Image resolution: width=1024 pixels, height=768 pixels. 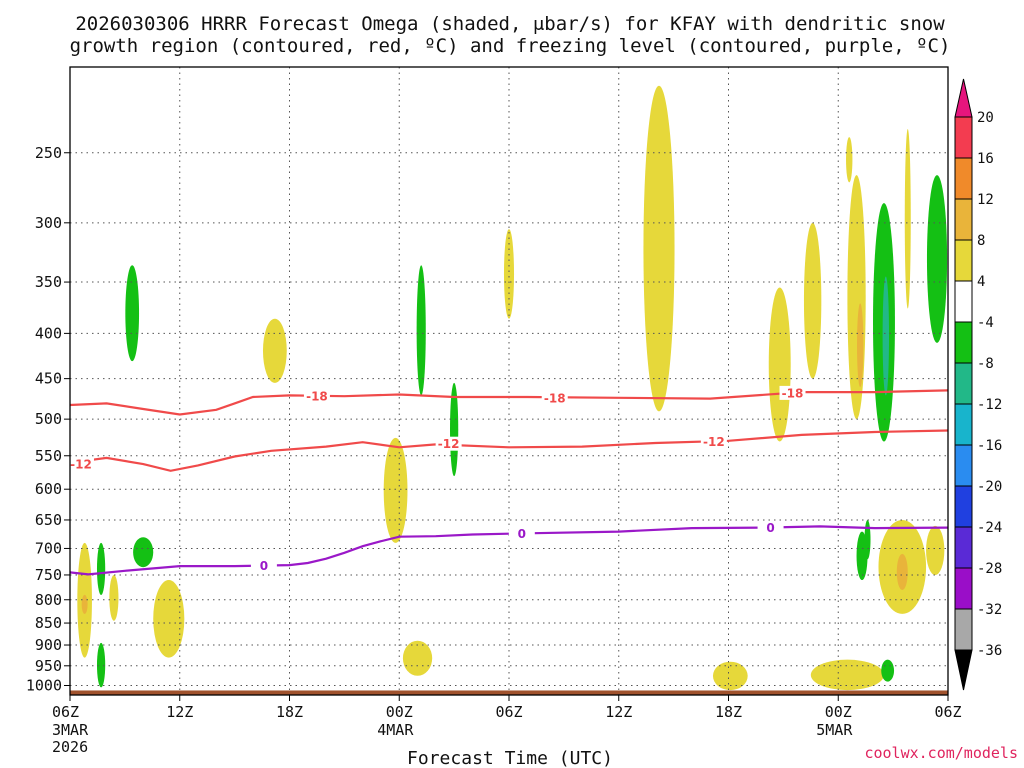 I want to click on x-tick-label-8: 06Z, so click(x=947, y=712).